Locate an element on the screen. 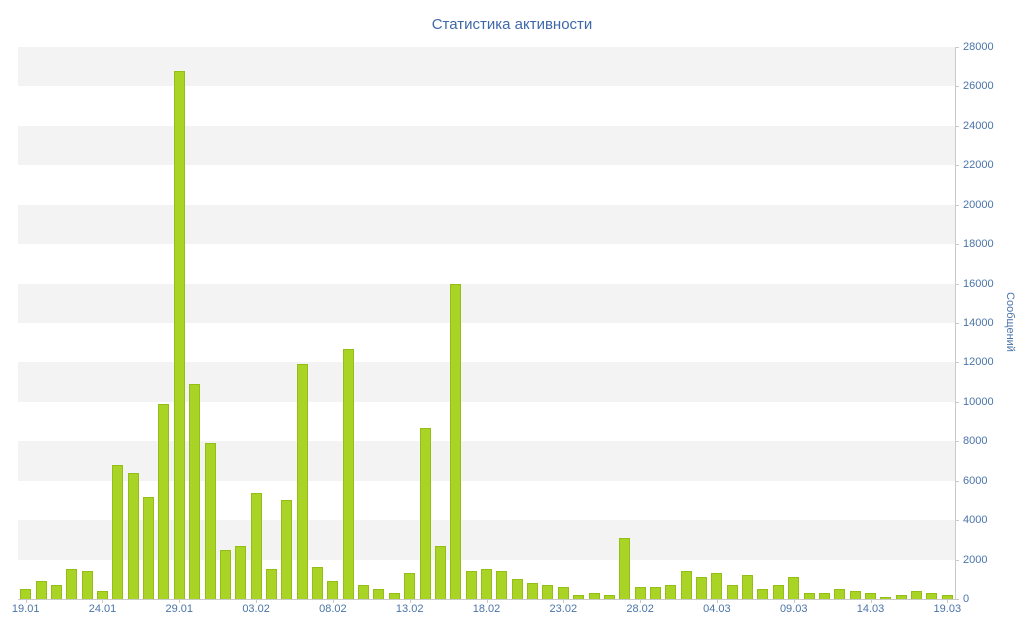 The image size is (1024, 640). bar-19.03 is located at coordinates (947, 597).